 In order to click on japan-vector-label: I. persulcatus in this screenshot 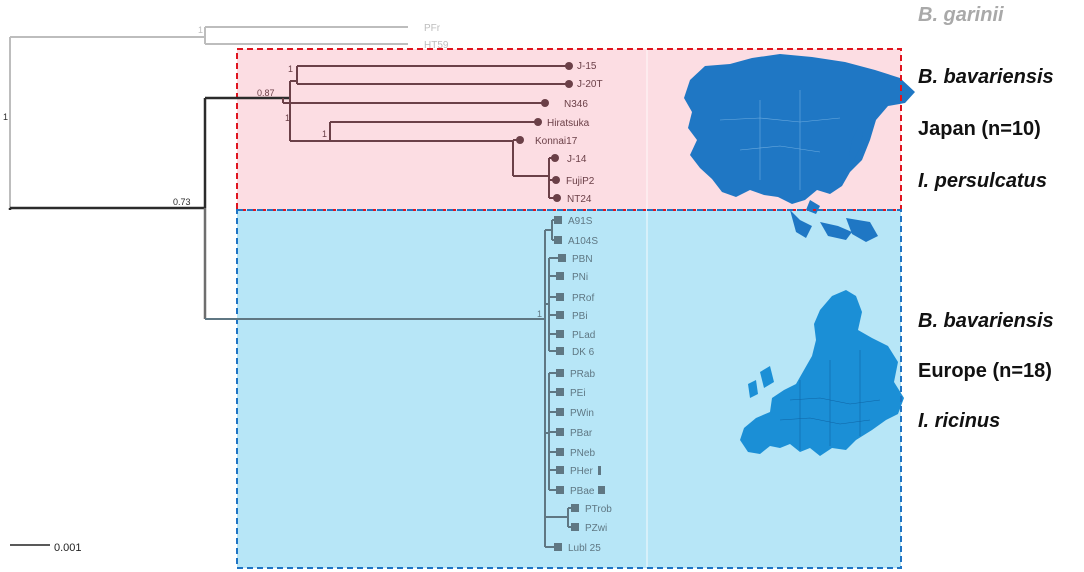, I will do `click(982, 181)`.